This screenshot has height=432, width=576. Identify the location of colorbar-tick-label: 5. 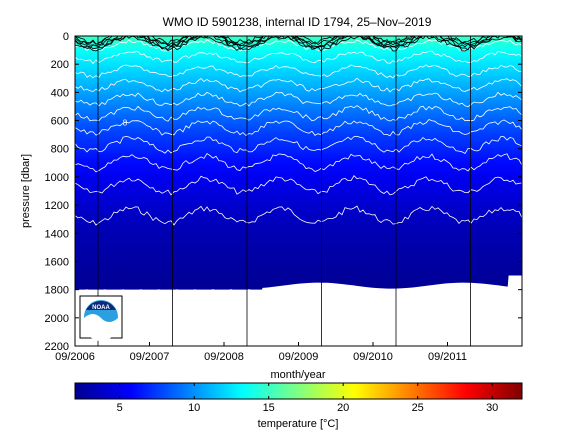
(120, 408).